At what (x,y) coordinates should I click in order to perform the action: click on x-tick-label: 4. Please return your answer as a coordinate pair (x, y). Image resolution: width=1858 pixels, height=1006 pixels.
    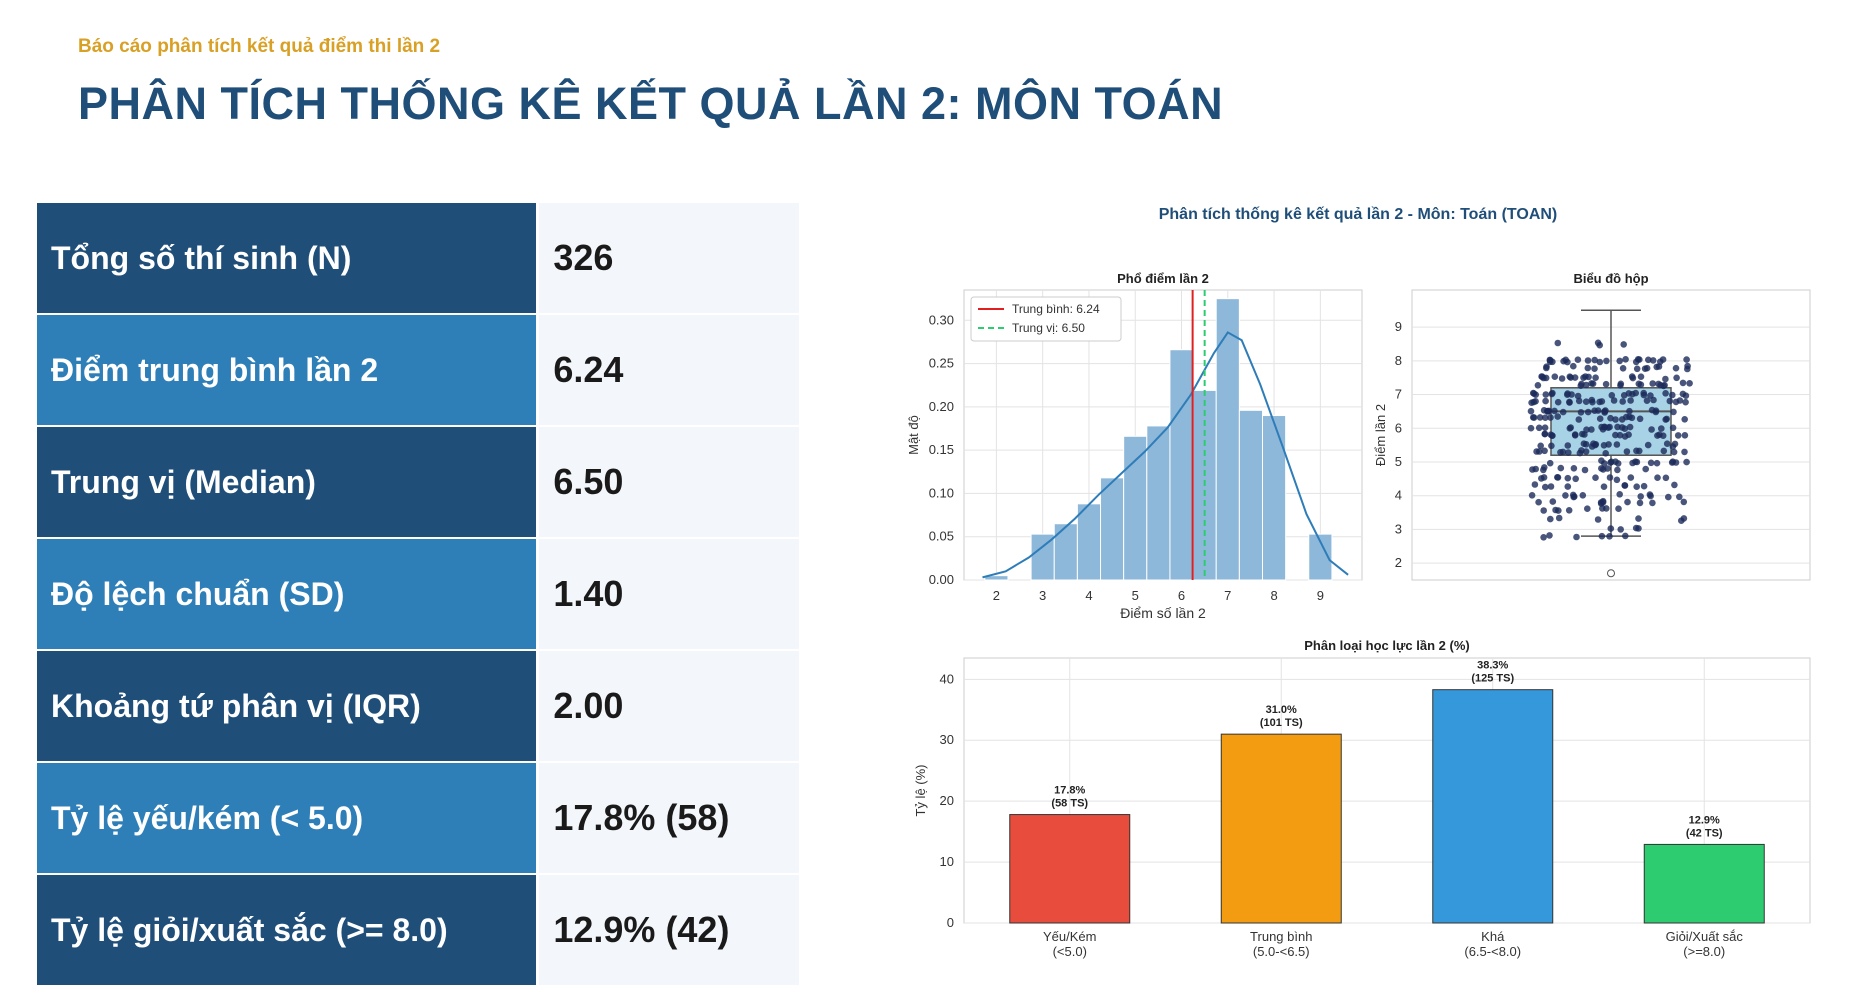
    Looking at the image, I should click on (1088, 595).